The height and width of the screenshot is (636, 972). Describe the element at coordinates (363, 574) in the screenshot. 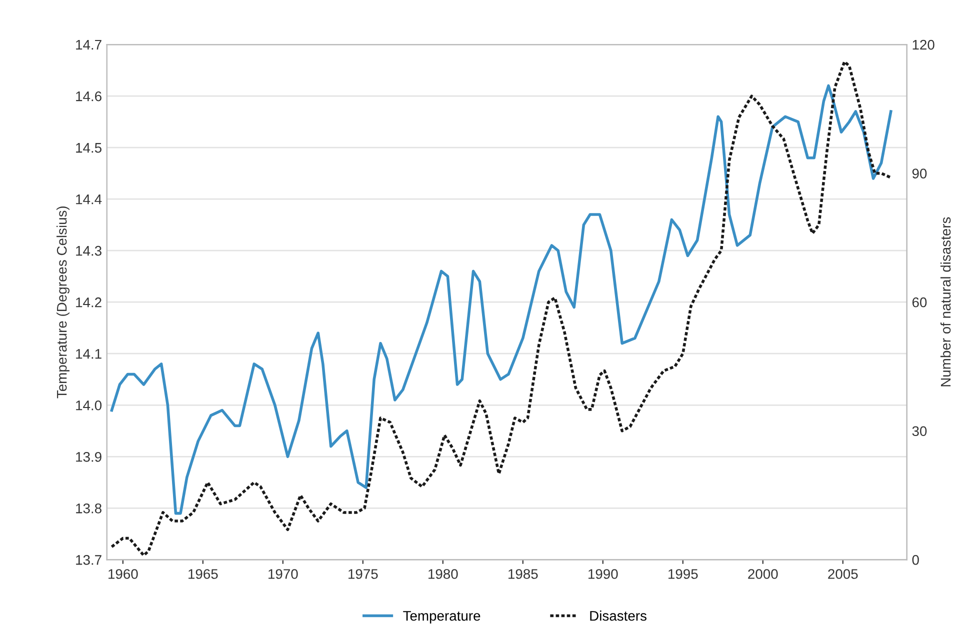

I see `x-tick-label: 1975` at that location.